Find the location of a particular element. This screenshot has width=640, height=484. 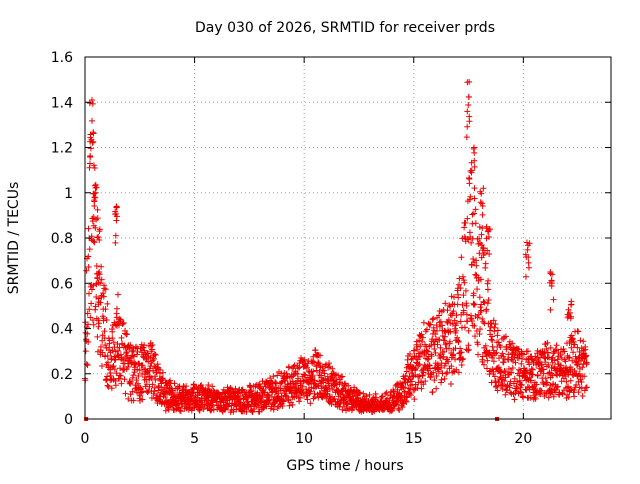

y-tick-label: 1.4 is located at coordinates (62, 103).